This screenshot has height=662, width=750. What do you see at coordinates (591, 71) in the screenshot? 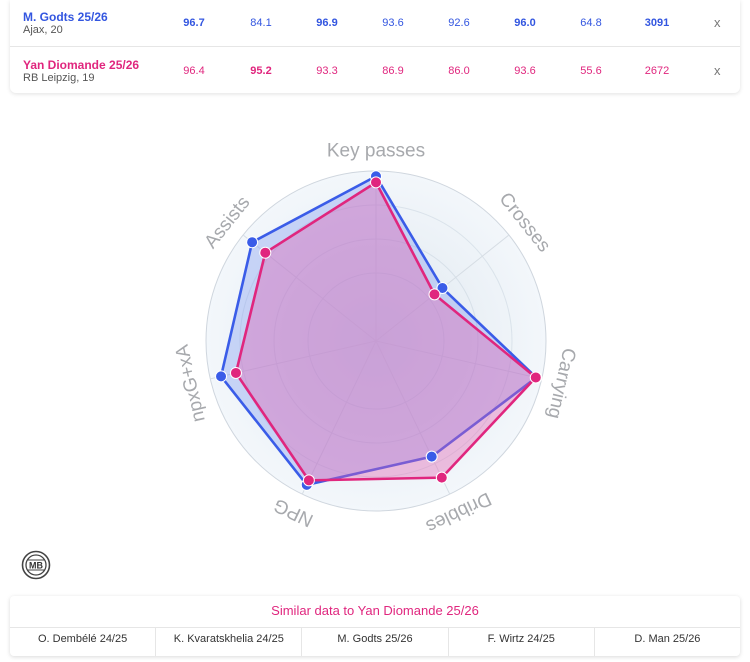
I see `stat-value: 55.6` at bounding box center [591, 71].